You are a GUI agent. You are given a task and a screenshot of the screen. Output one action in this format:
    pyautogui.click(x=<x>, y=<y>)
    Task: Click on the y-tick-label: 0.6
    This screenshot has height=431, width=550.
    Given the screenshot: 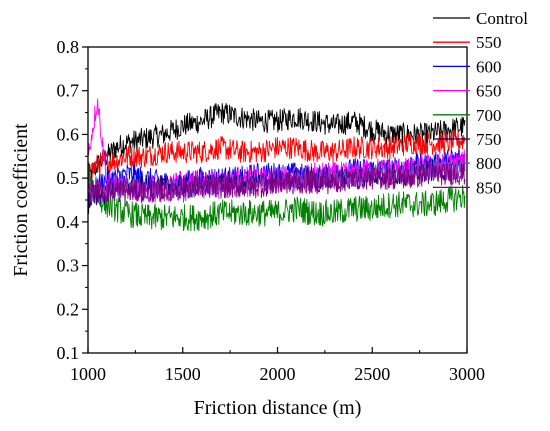 What is the action you would take?
    pyautogui.click(x=68, y=134)
    